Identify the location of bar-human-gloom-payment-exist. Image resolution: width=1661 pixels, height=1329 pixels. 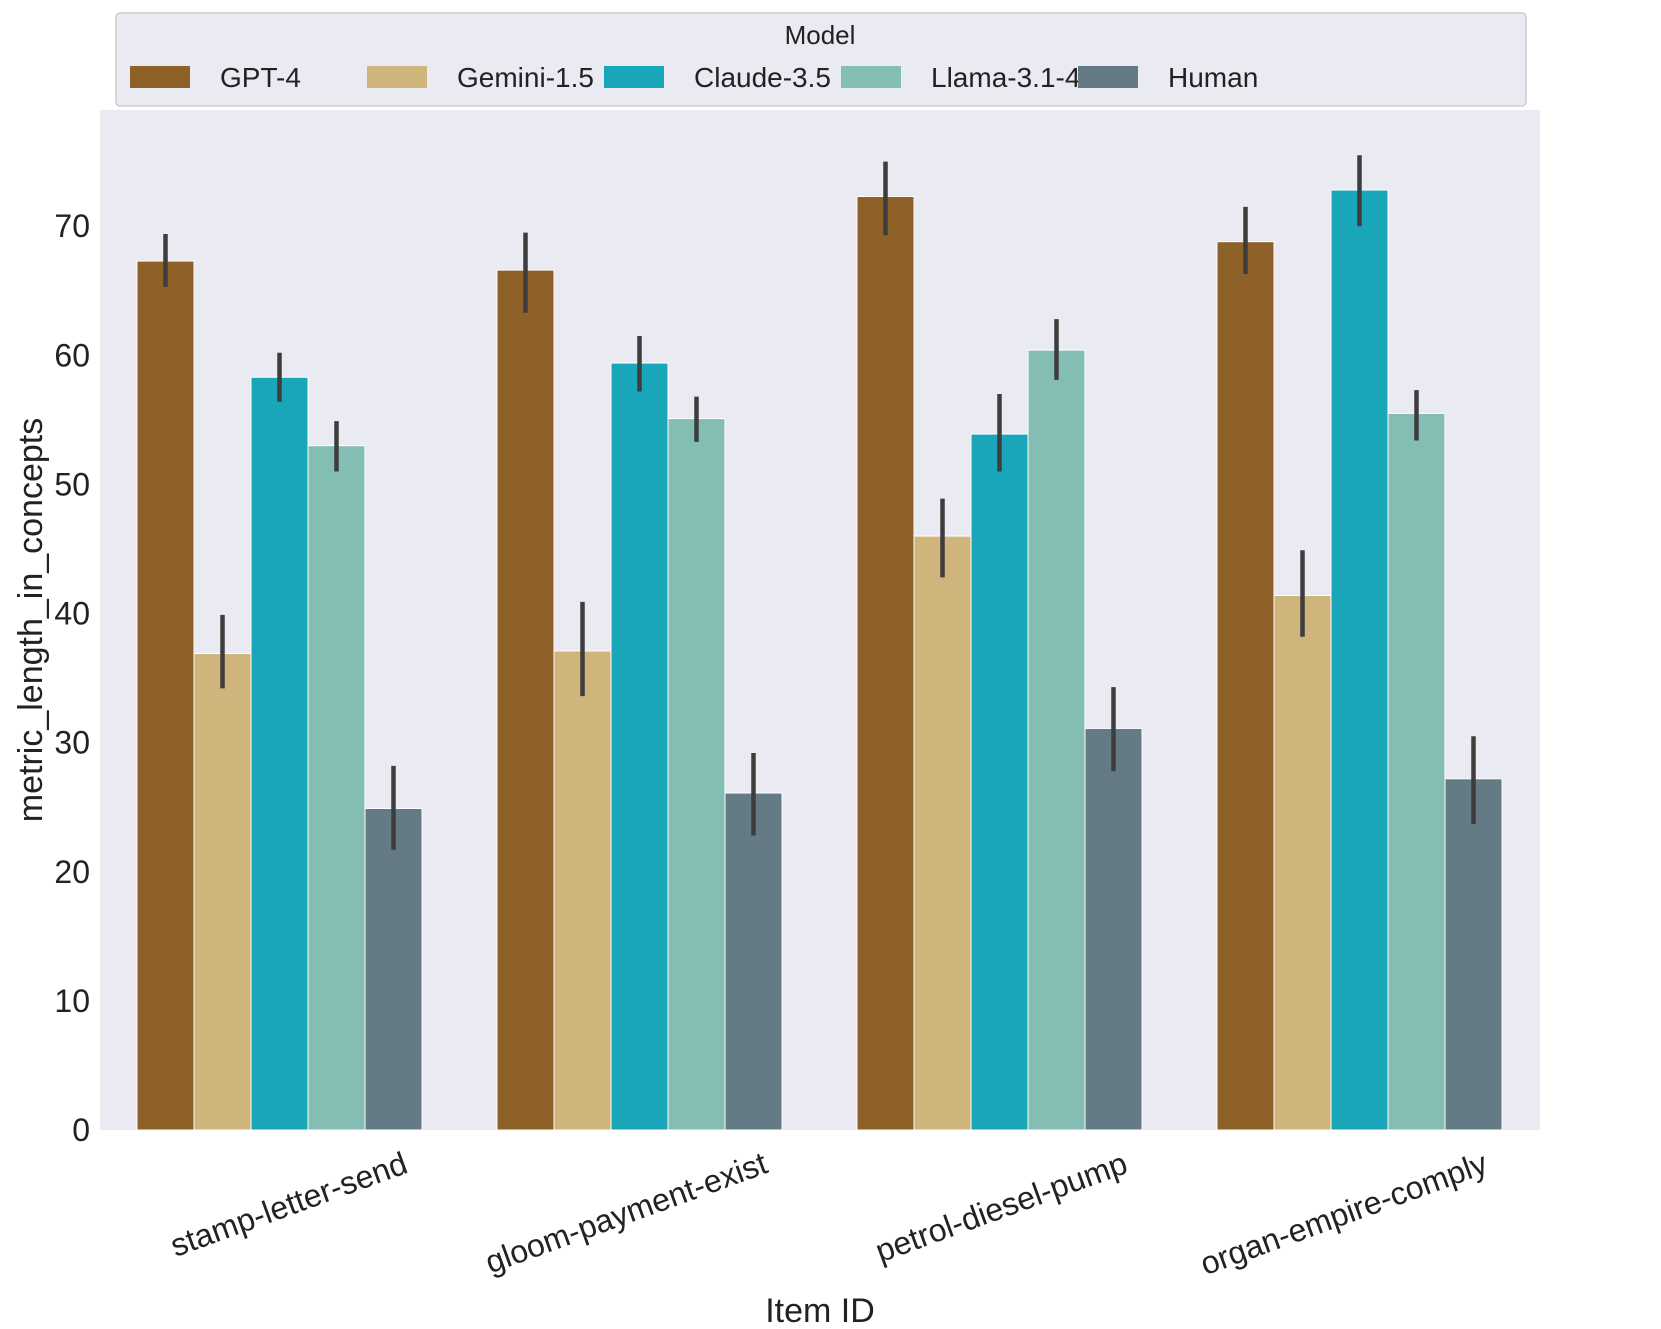
(753, 961).